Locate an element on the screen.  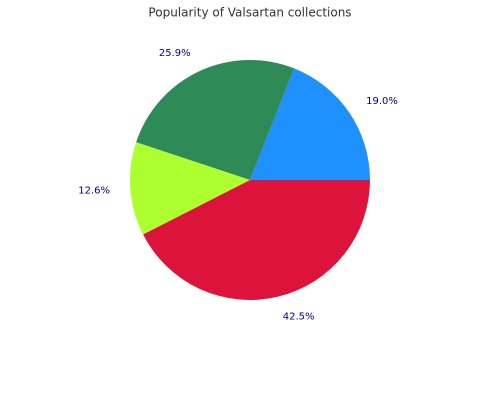
value-label: 42.5% is located at coordinates (299, 317).